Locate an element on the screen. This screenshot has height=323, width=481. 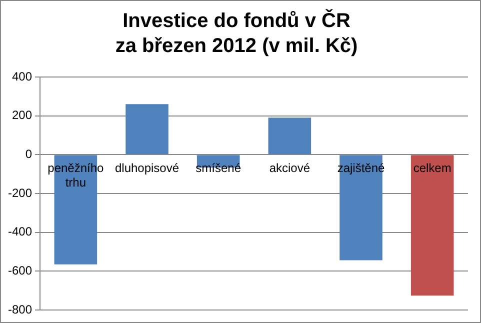
x-tick-label: celkem is located at coordinates (432, 168).